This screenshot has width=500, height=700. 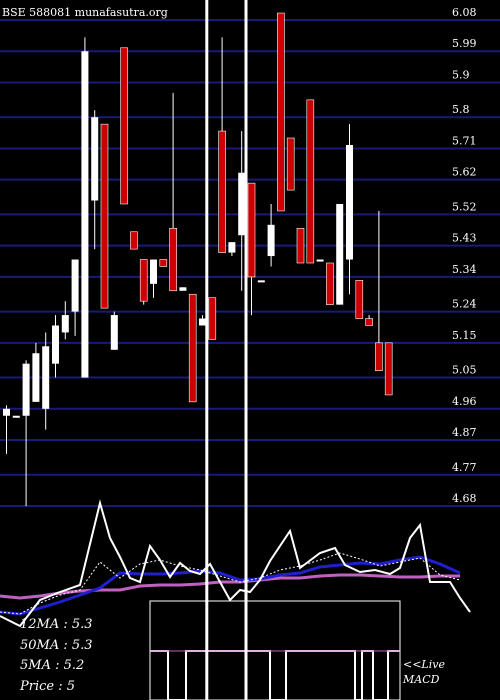 What do you see at coordinates (464, 432) in the screenshot?
I see `y-tick-label: 4.87` at bounding box center [464, 432].